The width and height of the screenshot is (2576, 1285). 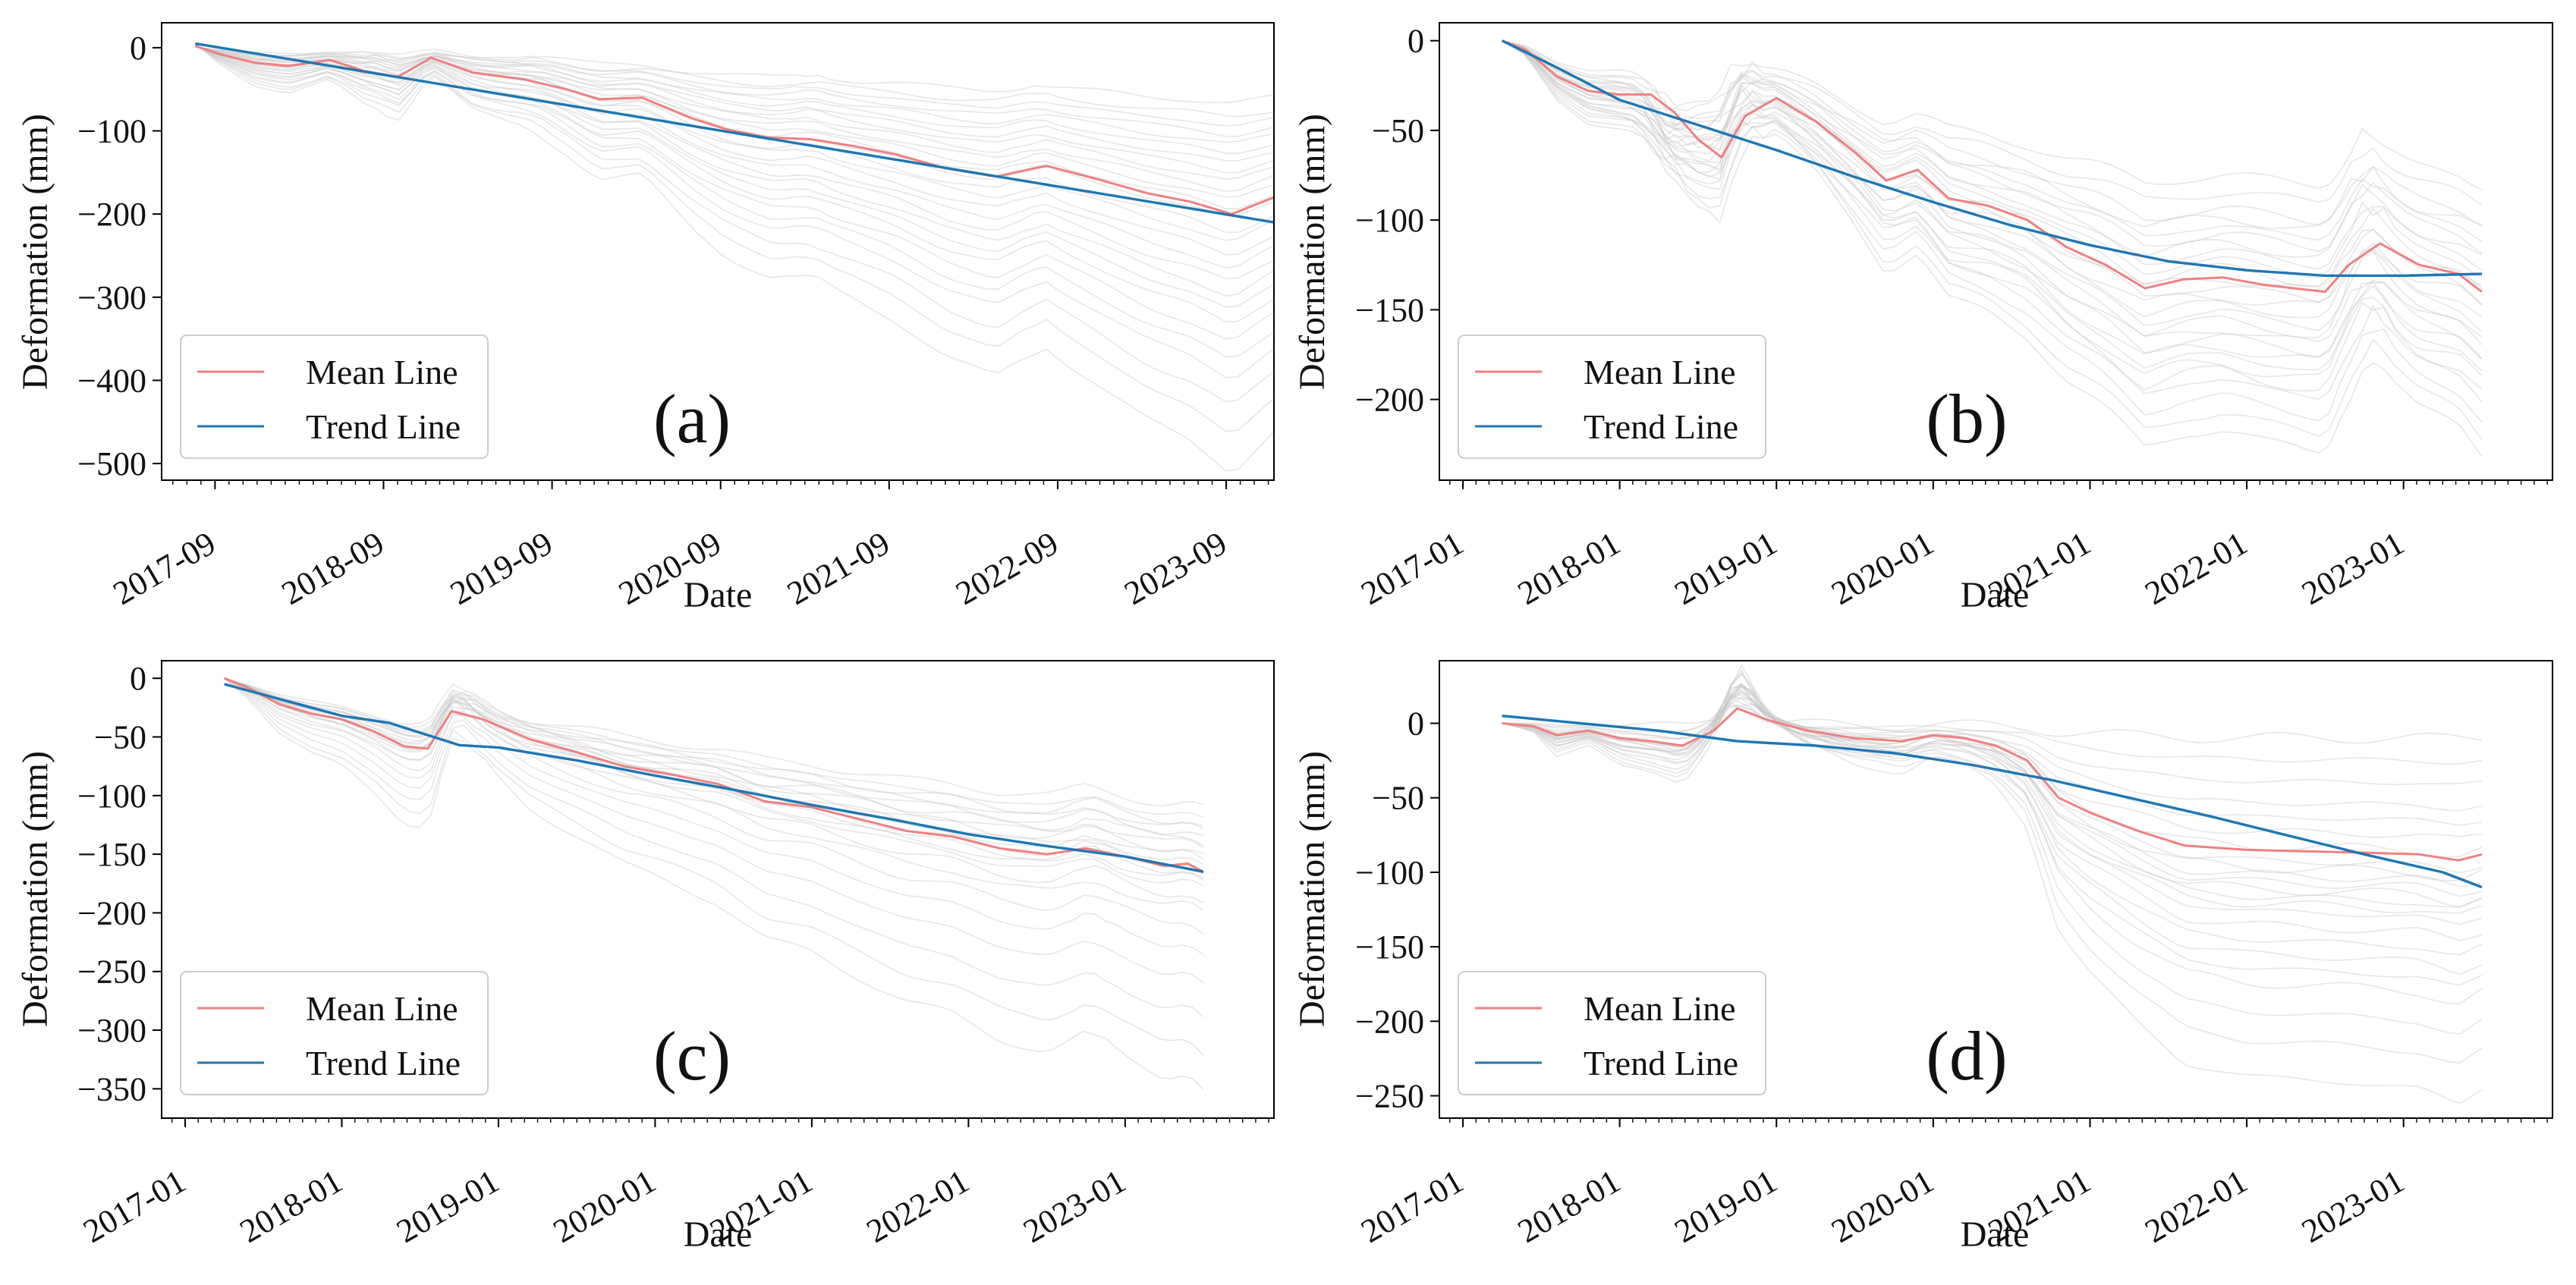 I want to click on x-axis-title: Date, so click(x=1995, y=595).